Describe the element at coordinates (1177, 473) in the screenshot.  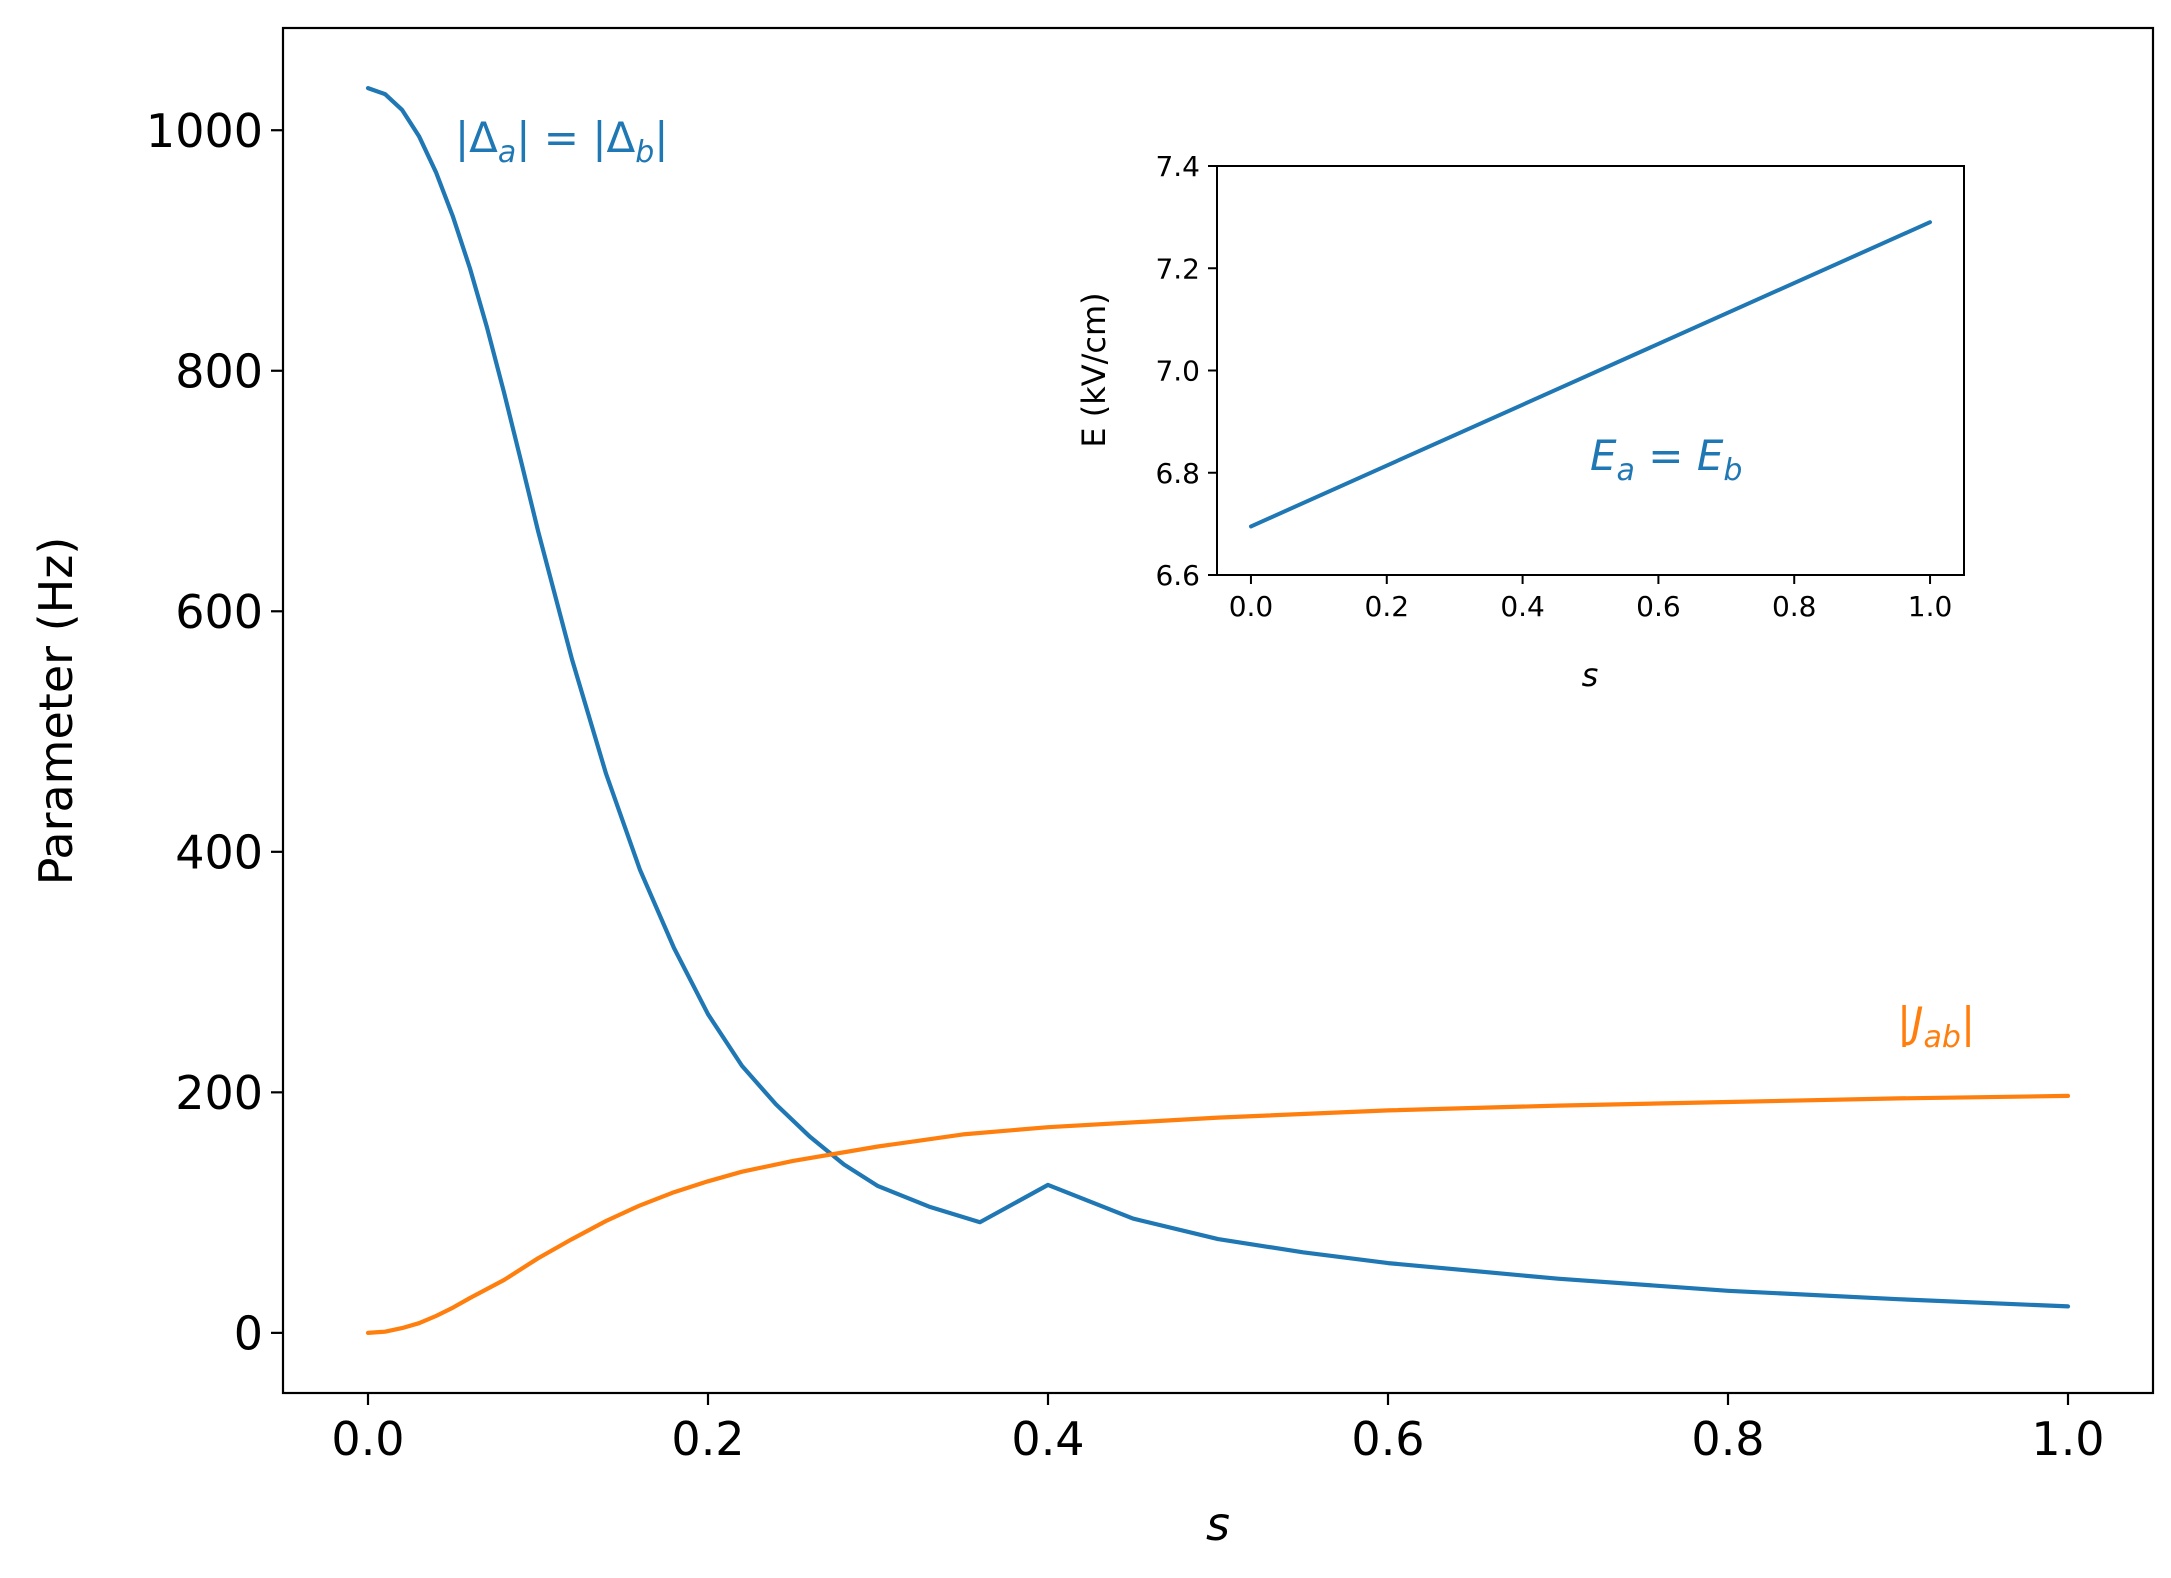
I see `inset-y-tick-label: 6.8` at that location.